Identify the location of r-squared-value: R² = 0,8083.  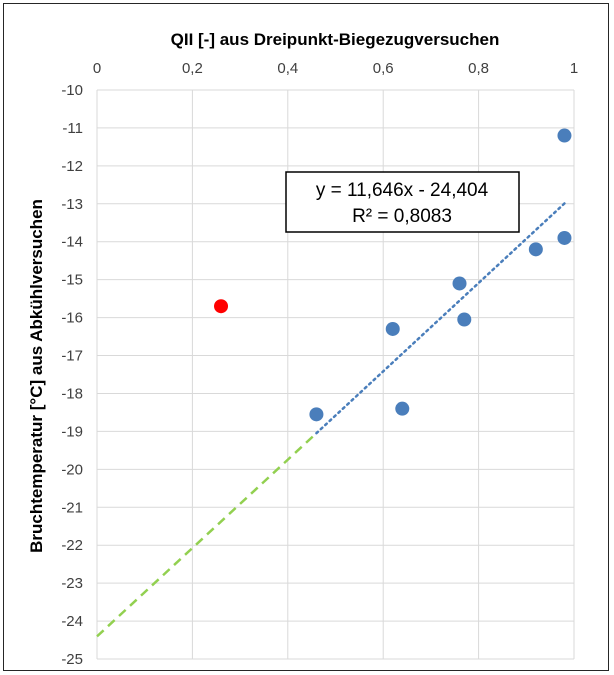
(402, 216).